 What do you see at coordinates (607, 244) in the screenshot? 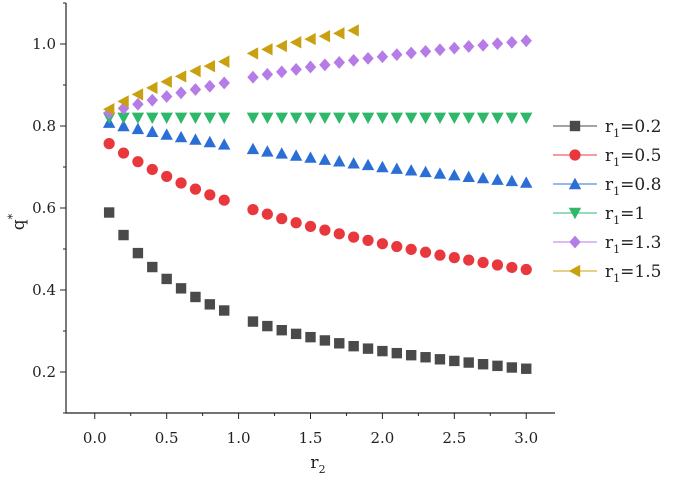
I see `legend-item: r1=1.3` at bounding box center [607, 244].